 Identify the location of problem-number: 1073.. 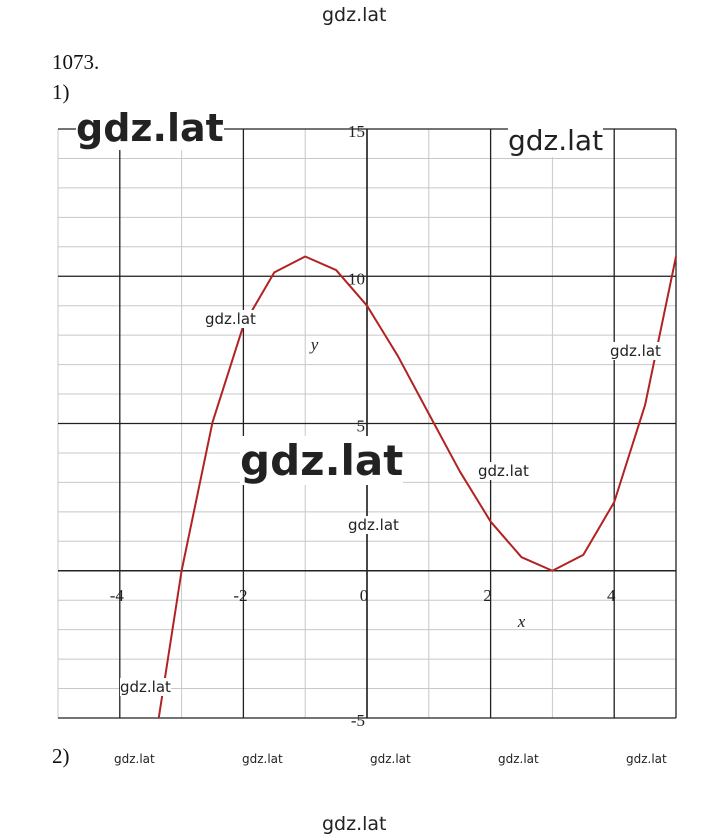
(76, 62).